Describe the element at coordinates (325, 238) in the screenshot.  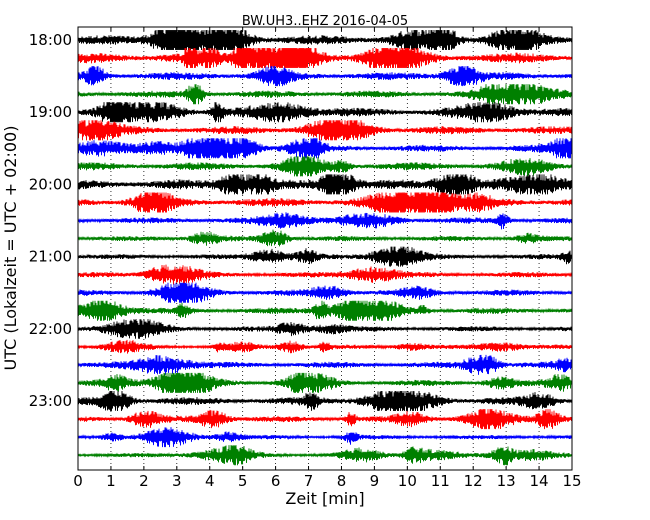
I see `trace-2045` at that location.